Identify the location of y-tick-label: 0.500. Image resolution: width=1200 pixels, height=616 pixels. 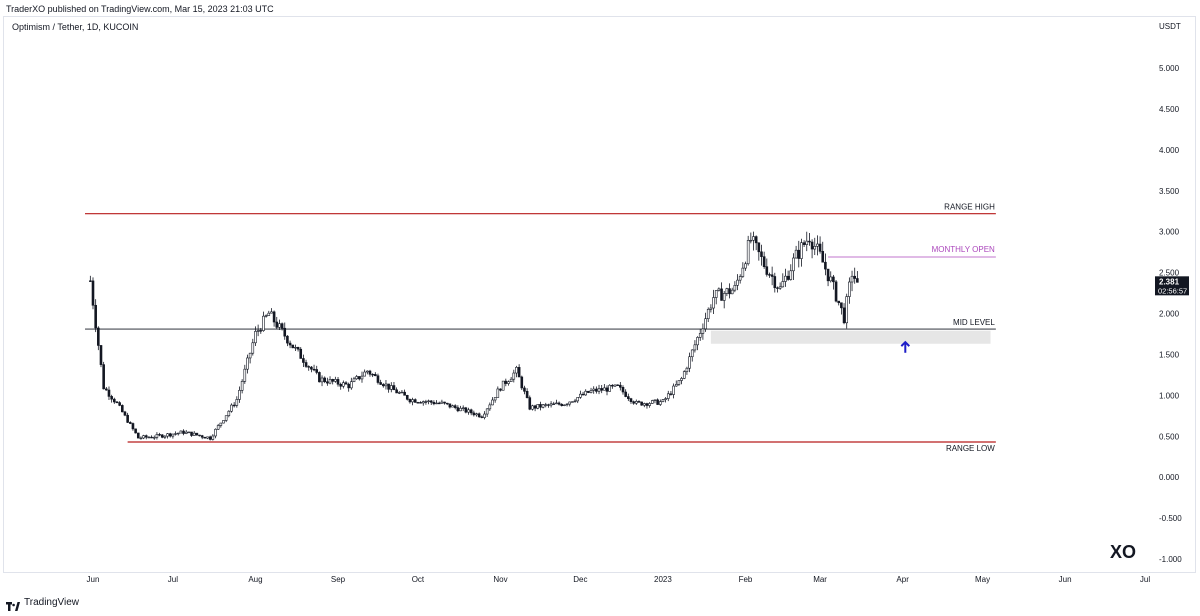
(1169, 436).